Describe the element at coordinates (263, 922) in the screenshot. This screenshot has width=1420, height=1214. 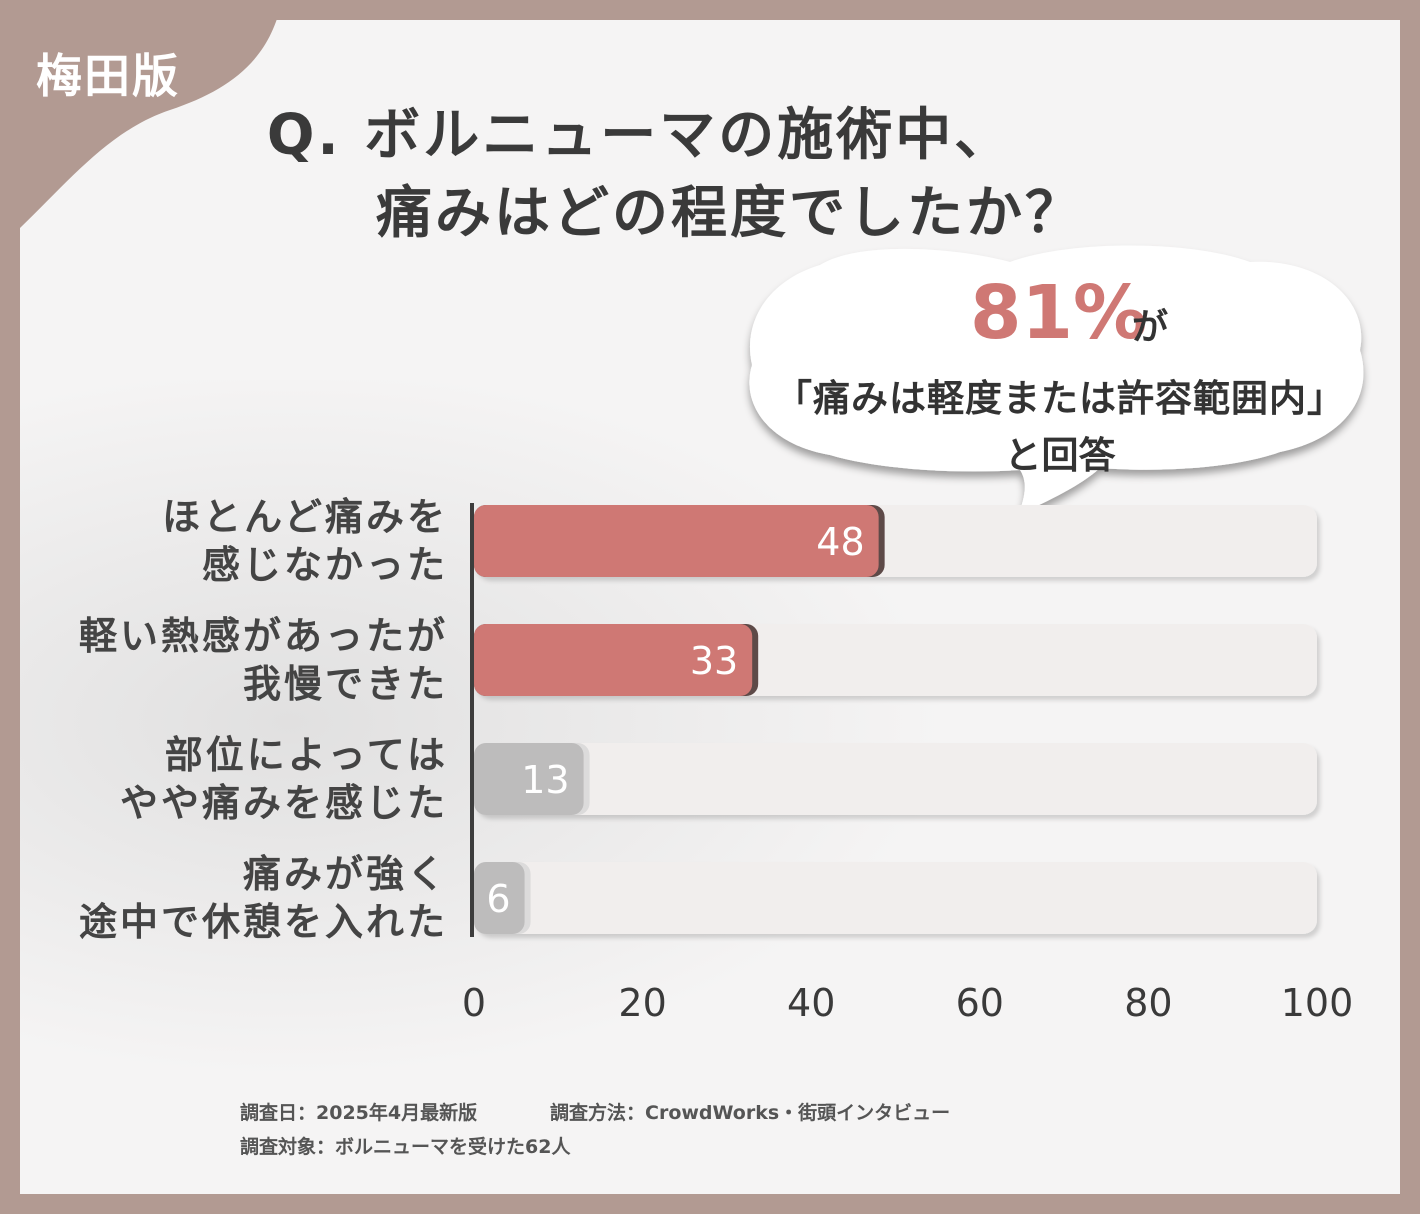
I see `category-label-line: 途中で休憩を入れた` at that location.